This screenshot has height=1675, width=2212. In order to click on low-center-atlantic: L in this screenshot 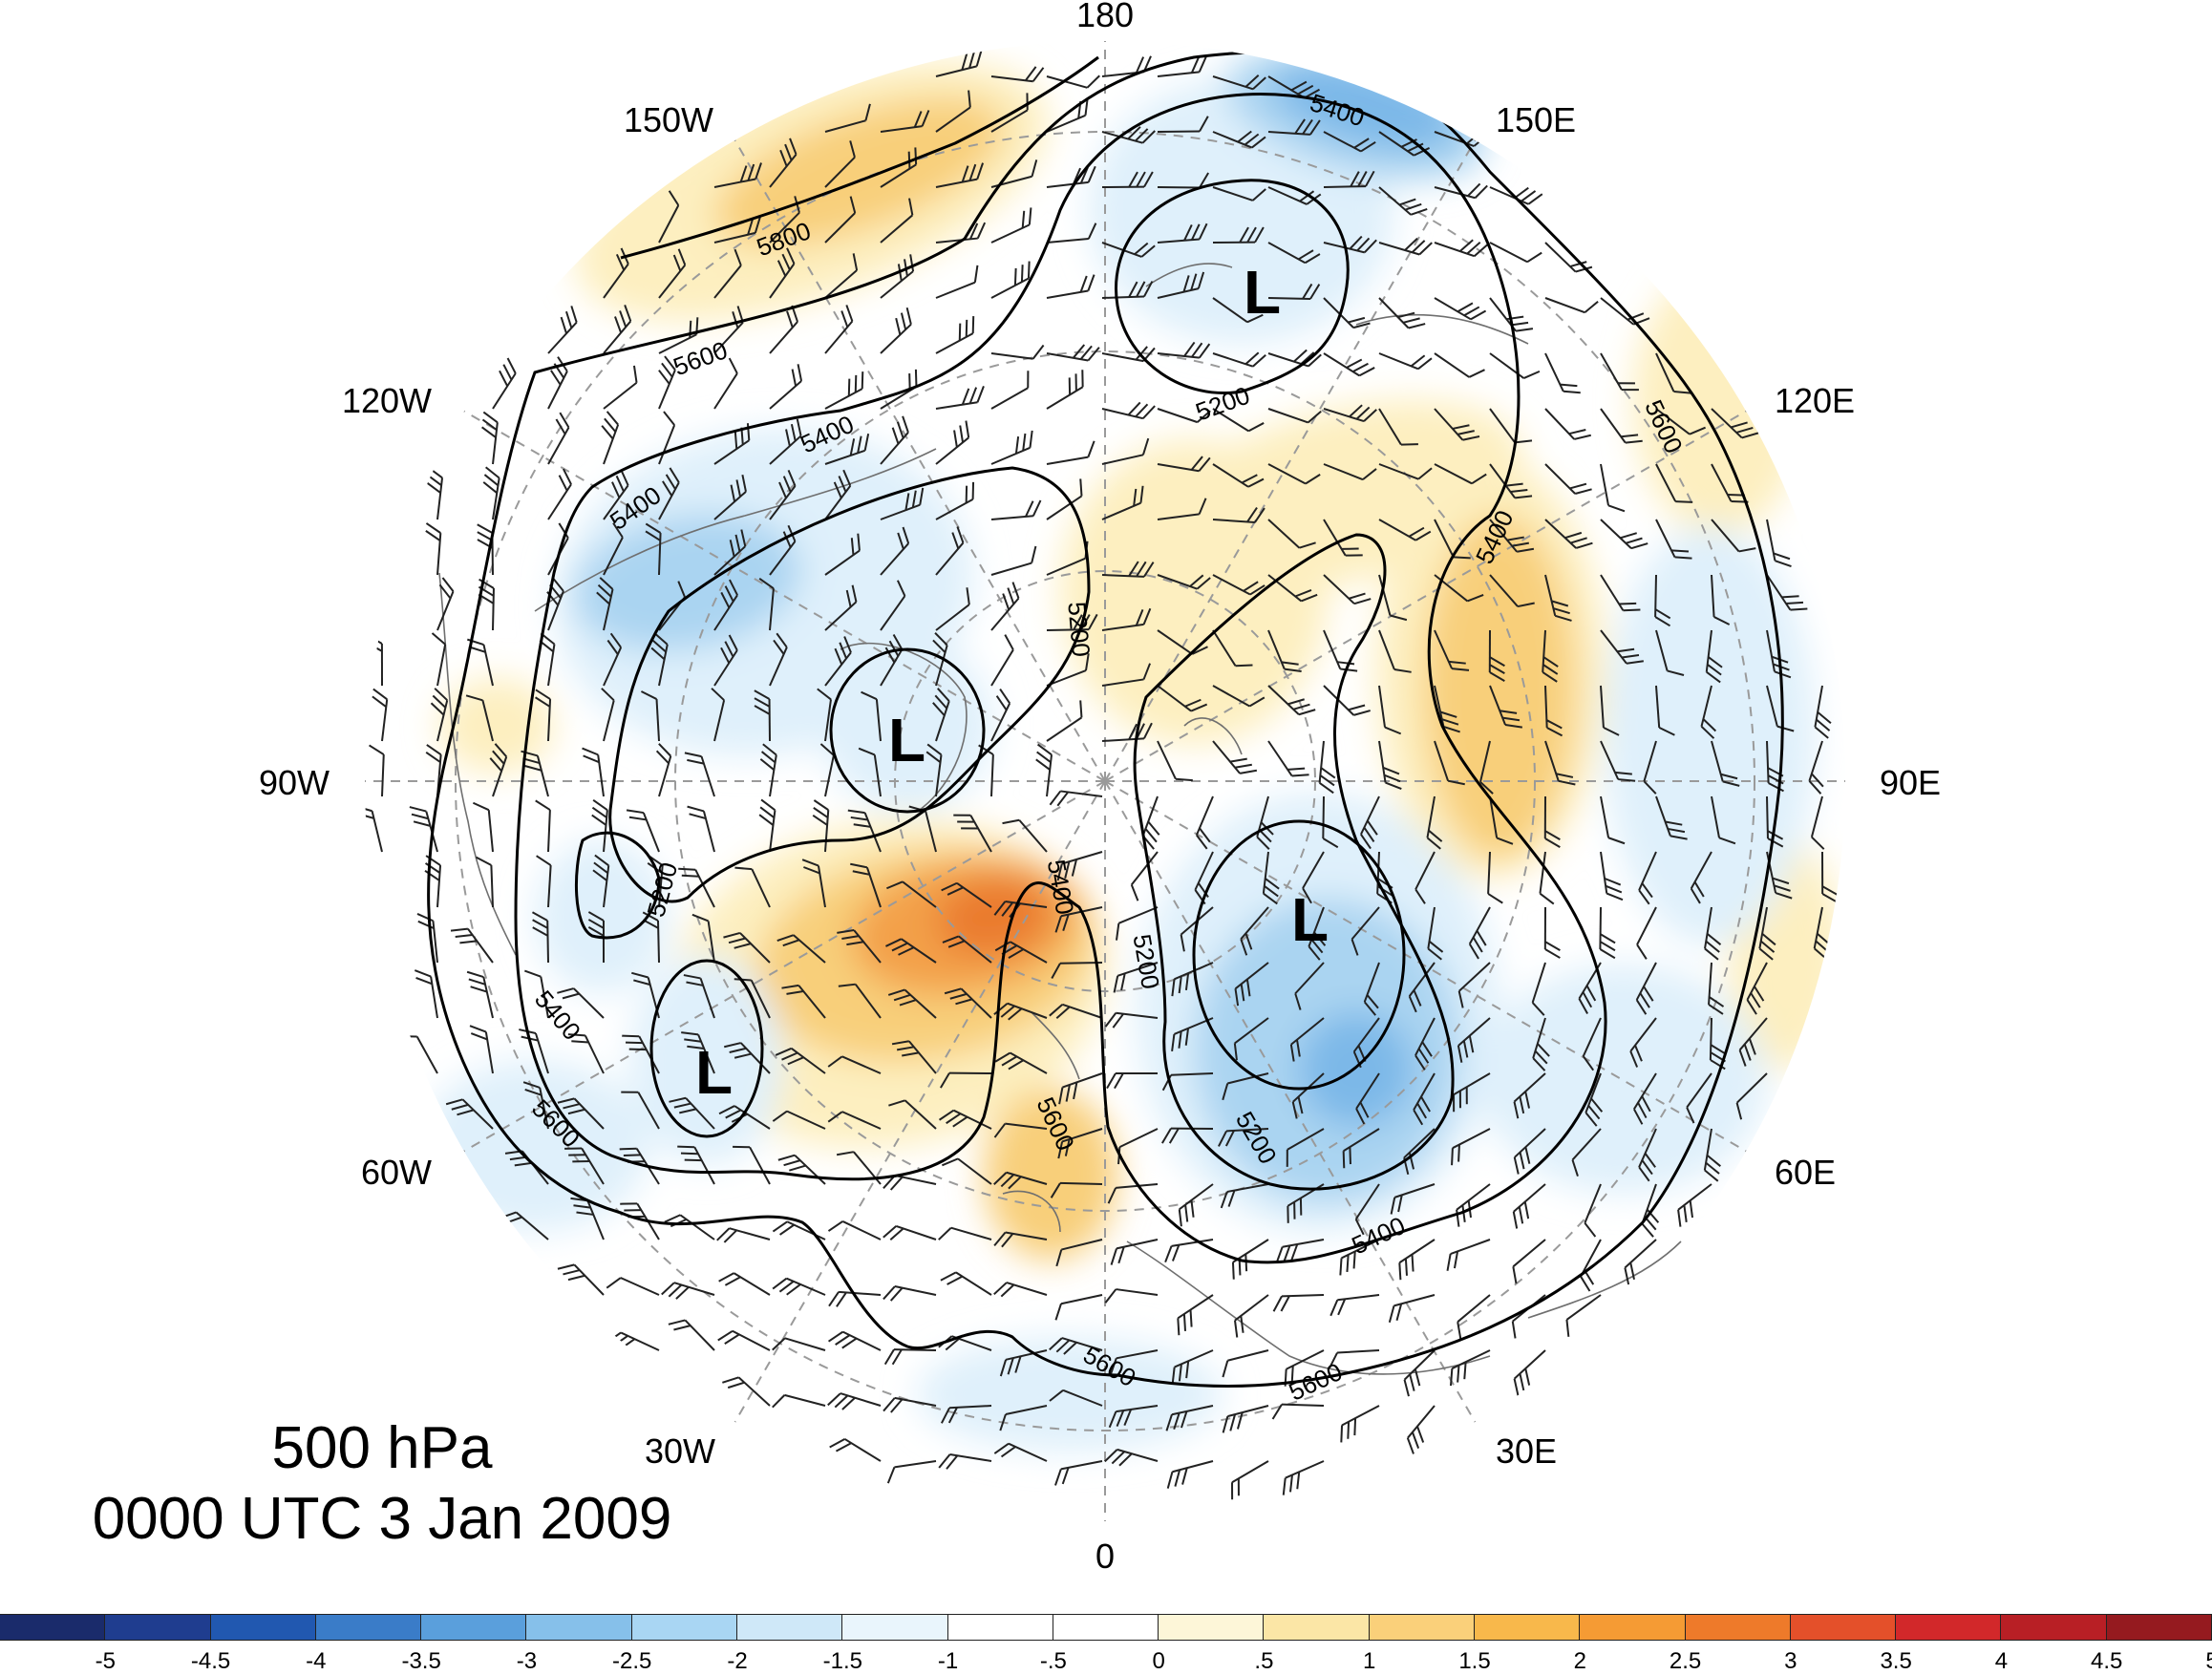, I will do `click(714, 1072)`.